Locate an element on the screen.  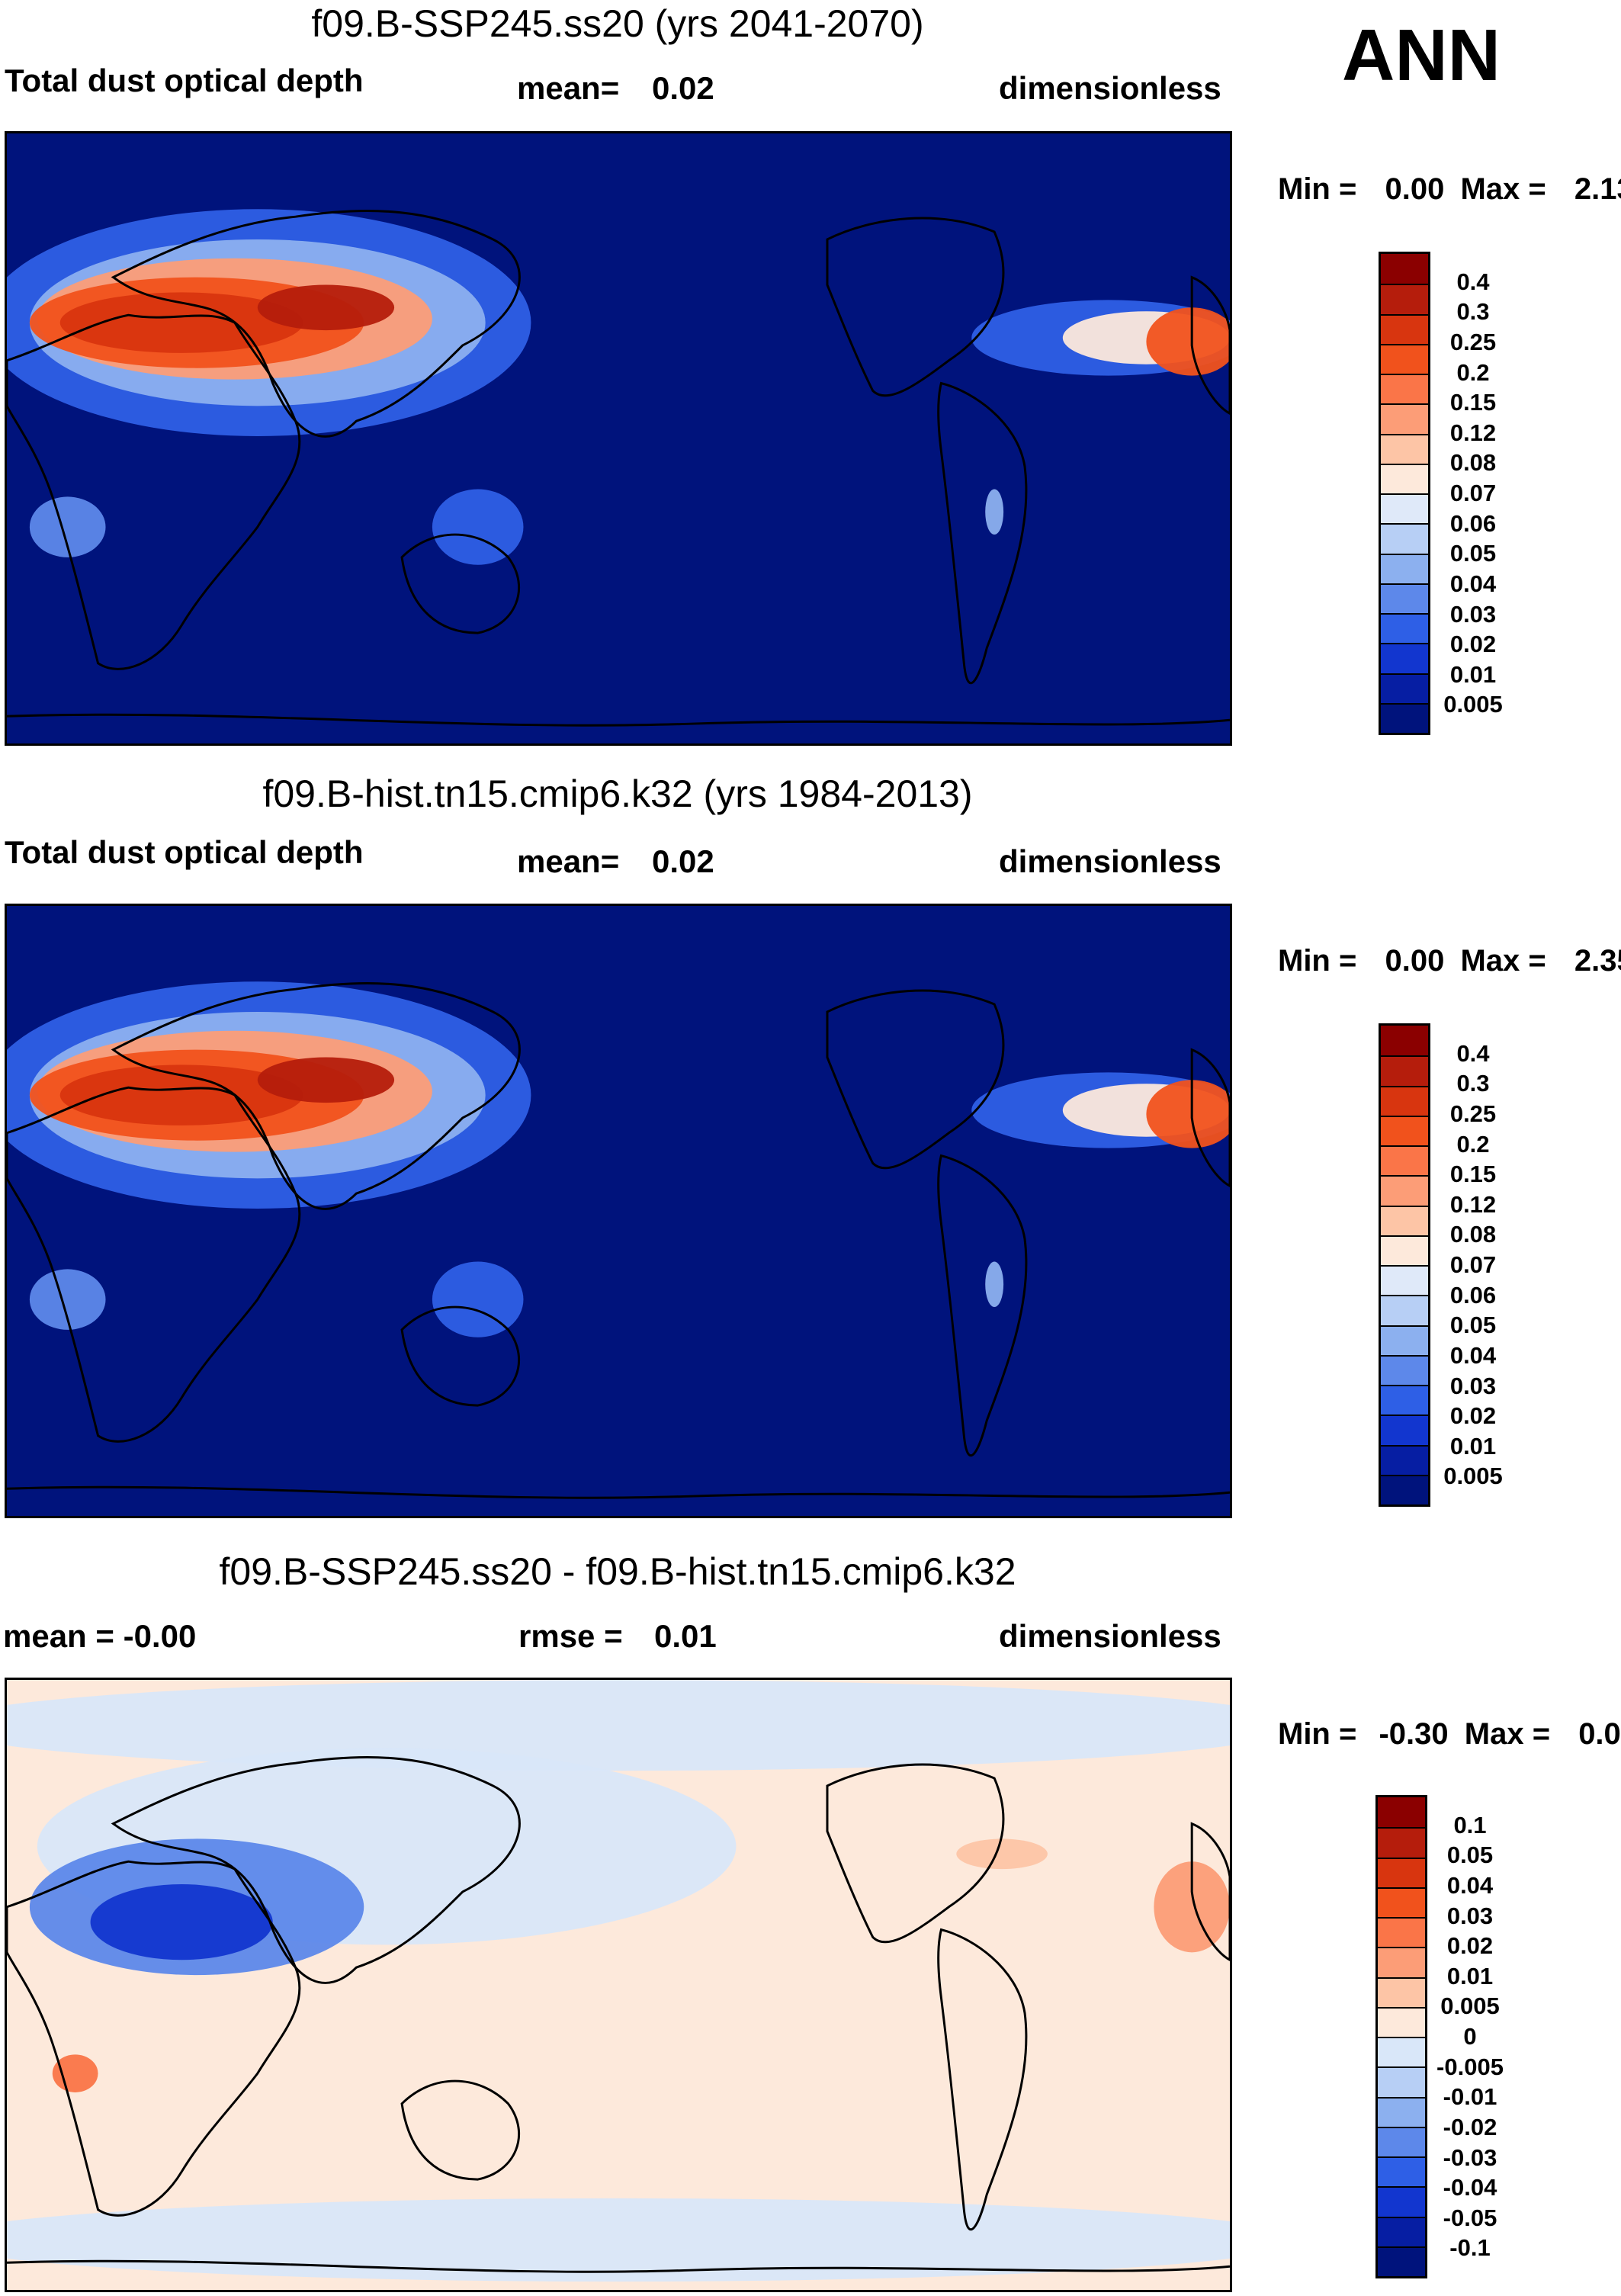
colorbar-label: 0.04 is located at coordinates (1473, 1355).